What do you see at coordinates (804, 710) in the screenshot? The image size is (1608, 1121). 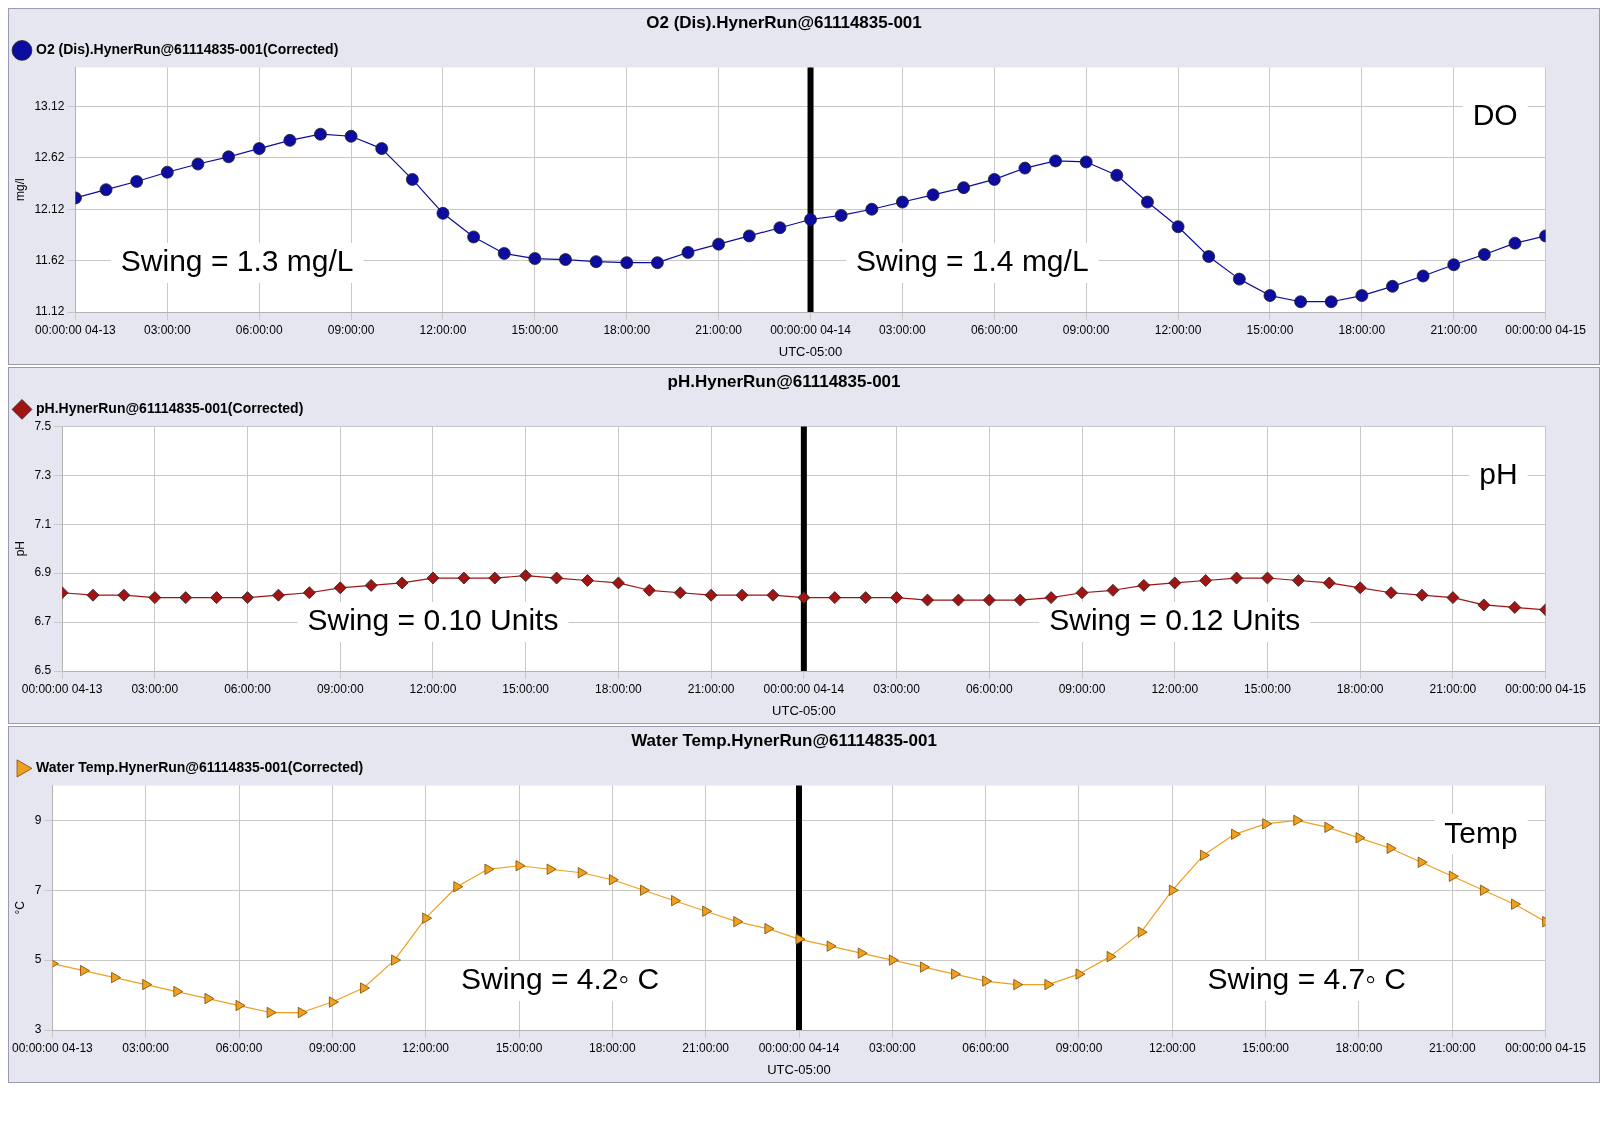 I see `x-axis-title: UTC-05:00` at bounding box center [804, 710].